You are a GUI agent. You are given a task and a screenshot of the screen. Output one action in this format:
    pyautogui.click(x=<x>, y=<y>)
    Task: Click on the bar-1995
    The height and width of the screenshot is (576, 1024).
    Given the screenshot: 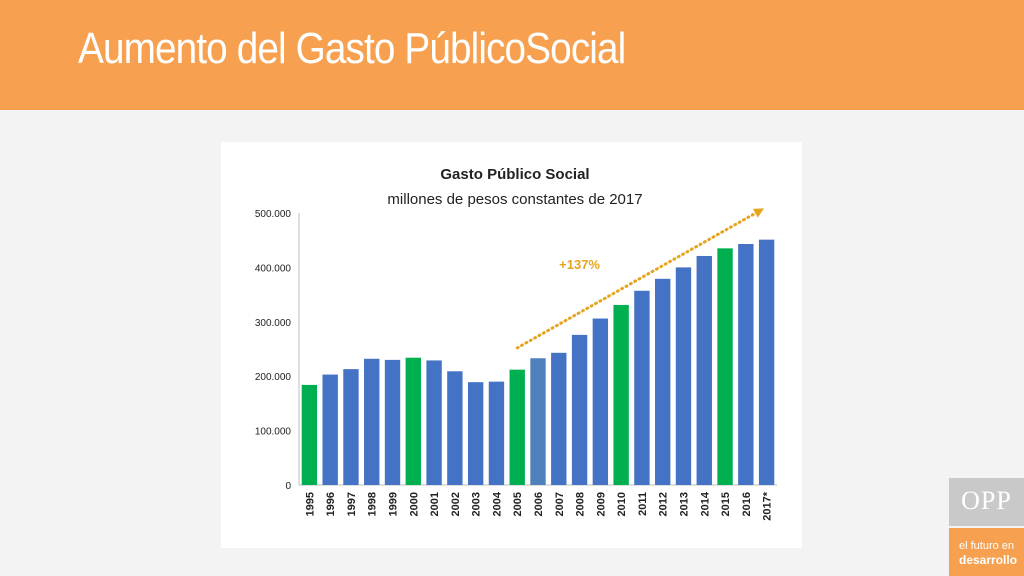 What is the action you would take?
    pyautogui.click(x=309, y=434)
    